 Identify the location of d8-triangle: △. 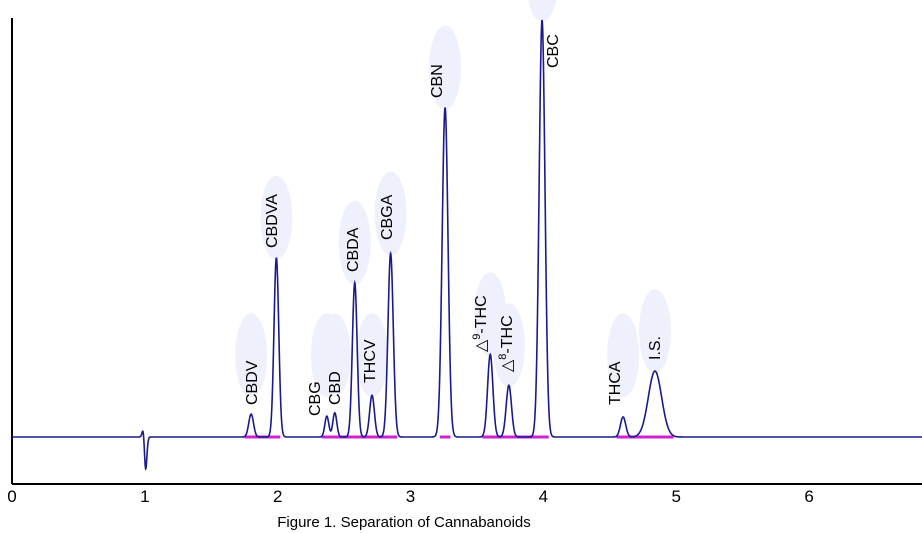
(507, 365).